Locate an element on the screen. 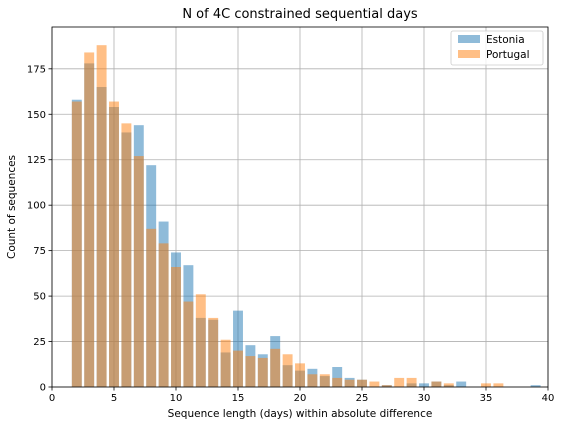 The height and width of the screenshot is (427, 562). legend-swatch-portugal is located at coordinates (469, 54).